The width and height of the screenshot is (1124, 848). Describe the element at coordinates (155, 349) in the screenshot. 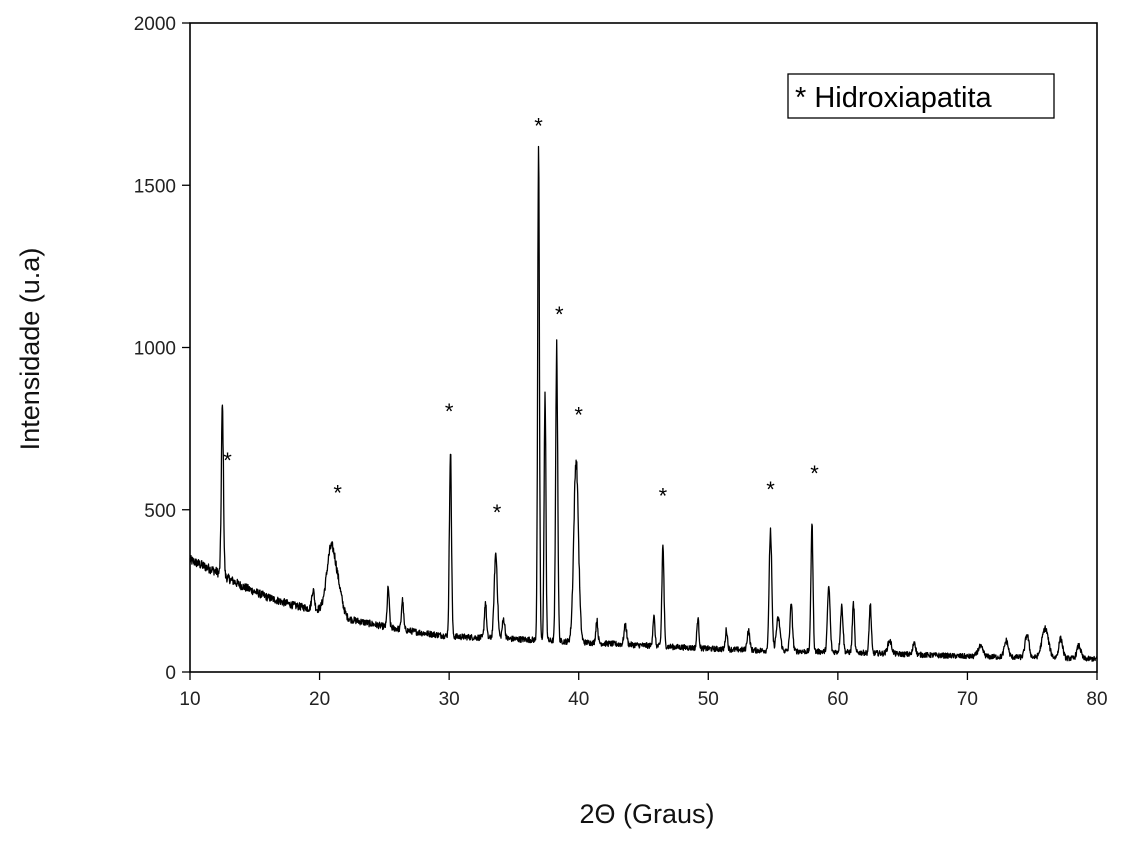

I see `y-tick-label: 1000` at that location.